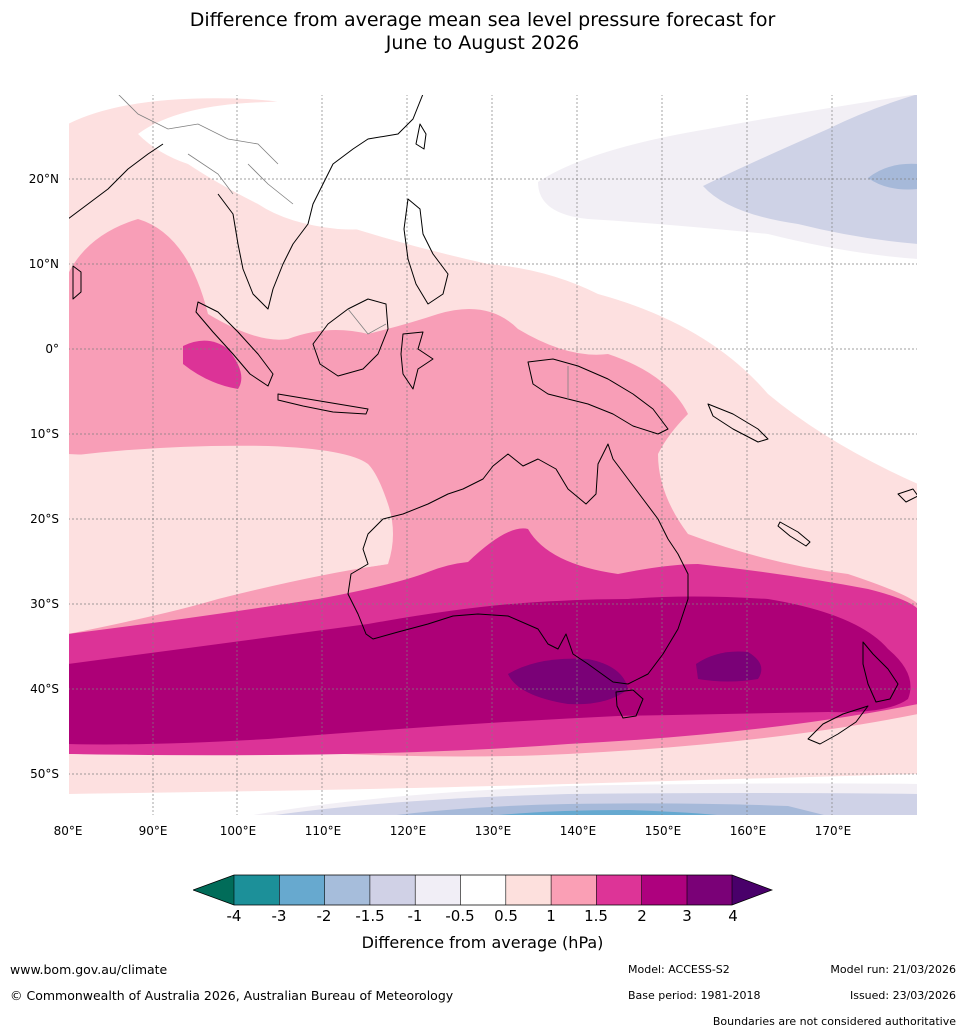  Describe the element at coordinates (663, 831) in the screenshot. I see `lon-label-150e: 150°E` at that location.